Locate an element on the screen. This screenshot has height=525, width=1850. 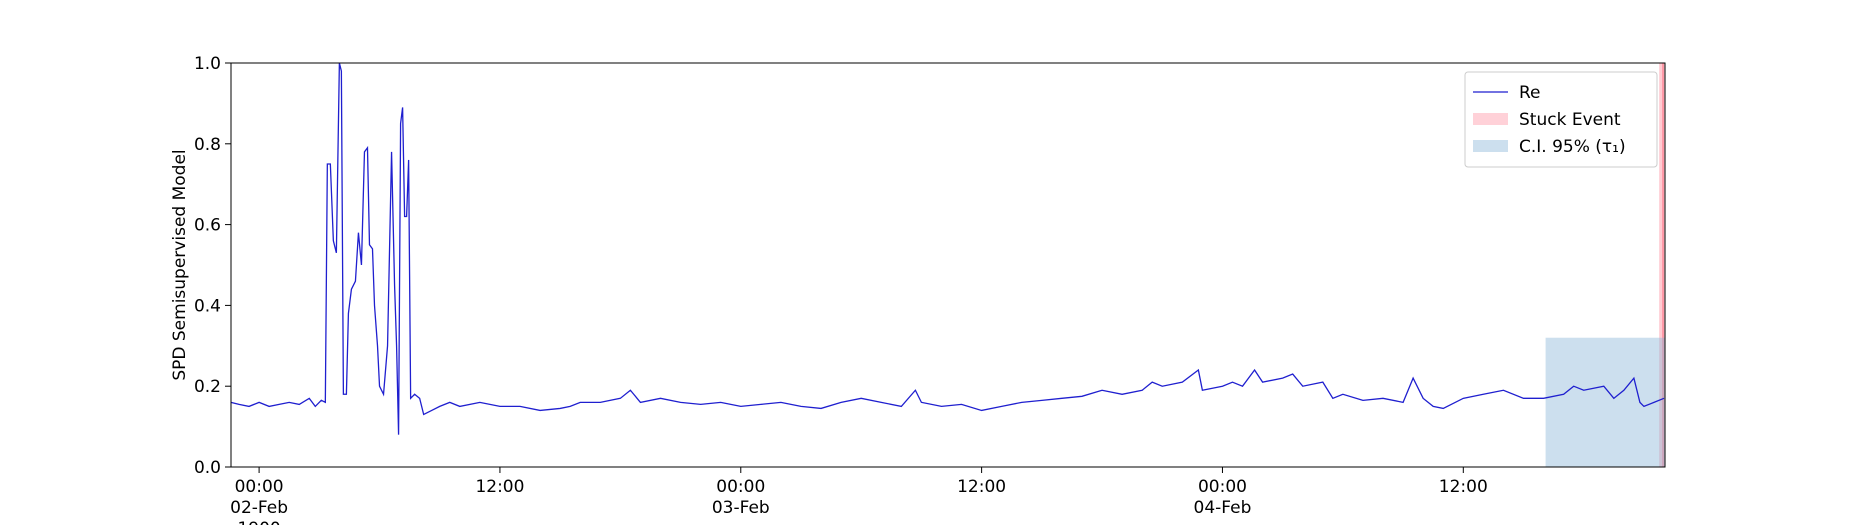
legend-box is located at coordinates (1561, 119).